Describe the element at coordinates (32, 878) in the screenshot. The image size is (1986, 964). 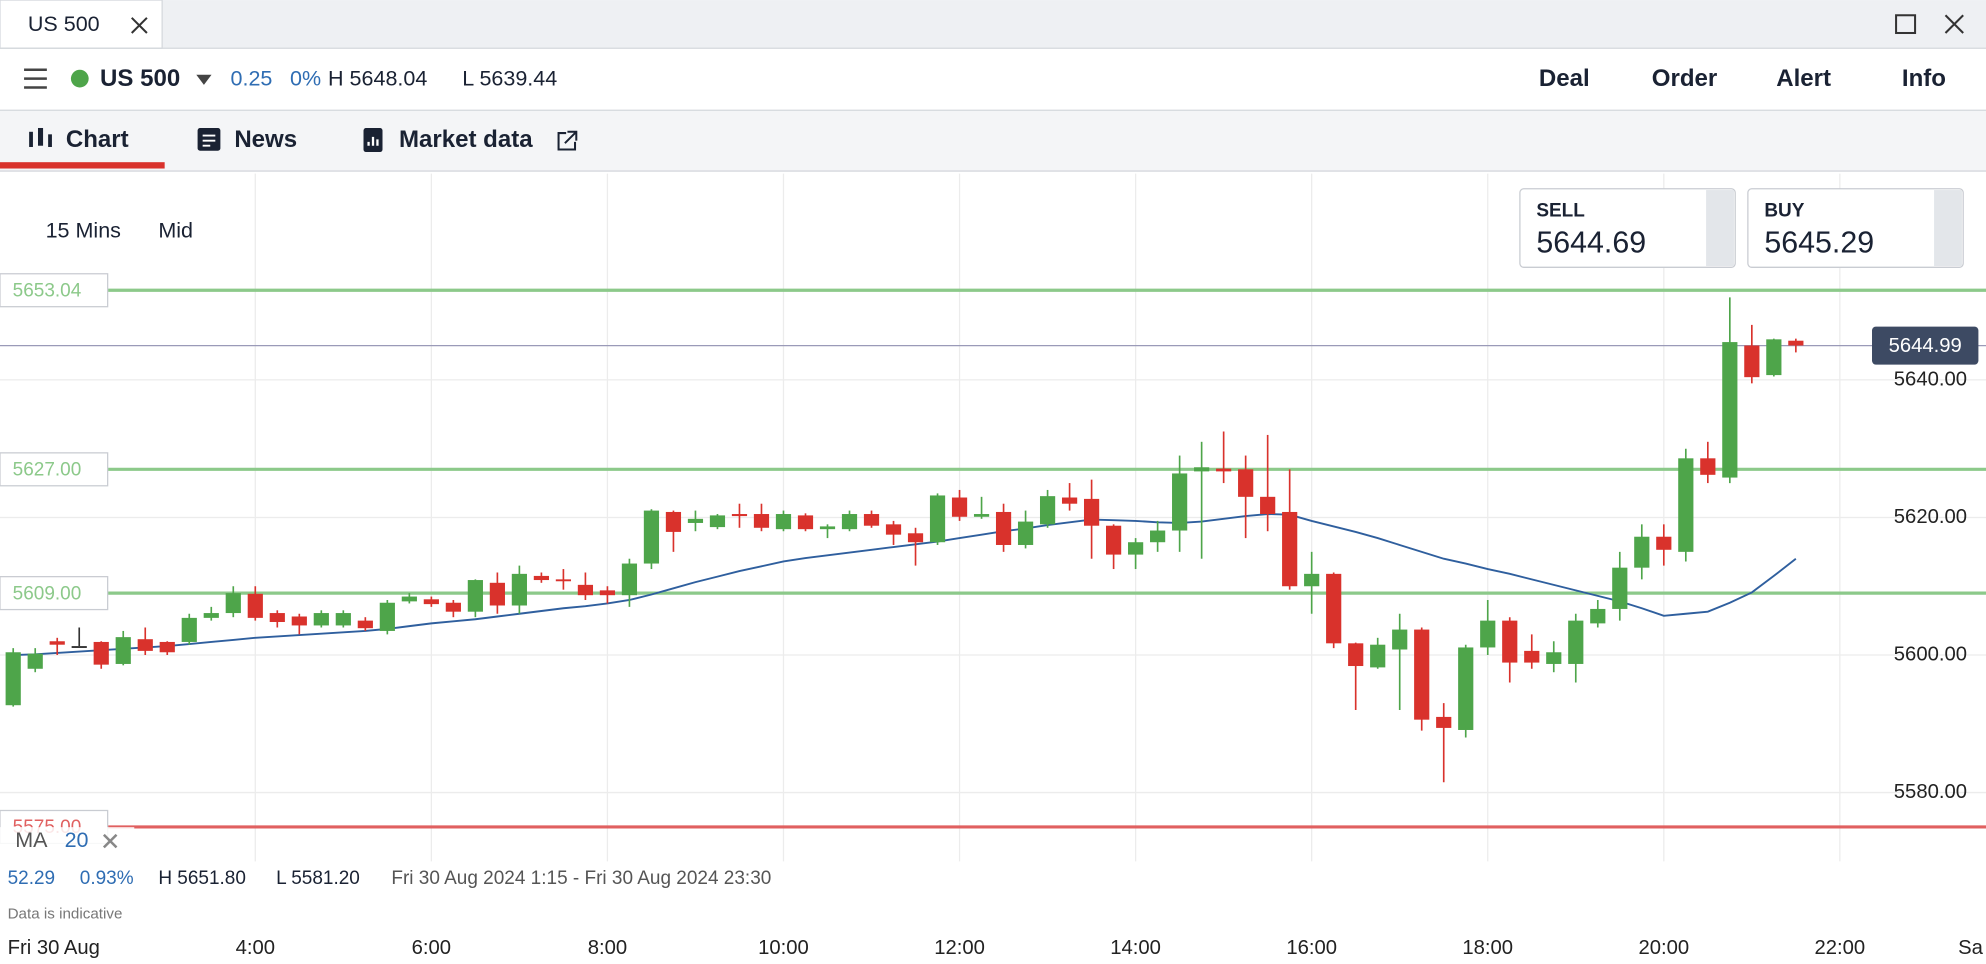
I see `period-change: 52.29` at that location.